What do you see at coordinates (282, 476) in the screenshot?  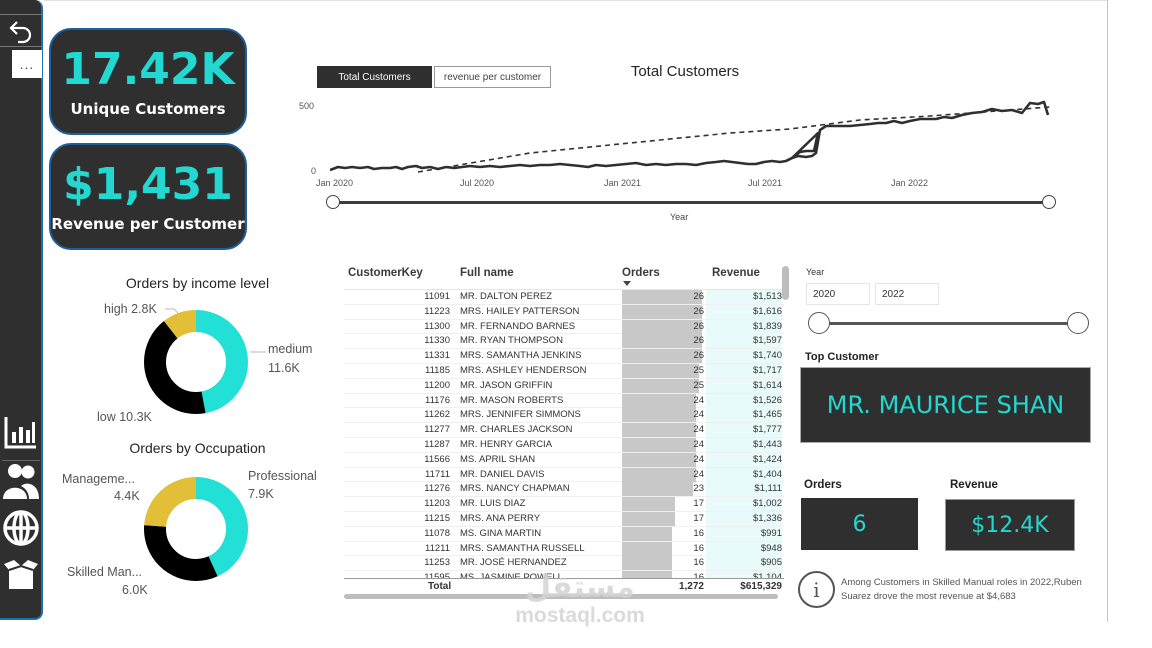 I see `label-professional-name: Professional` at bounding box center [282, 476].